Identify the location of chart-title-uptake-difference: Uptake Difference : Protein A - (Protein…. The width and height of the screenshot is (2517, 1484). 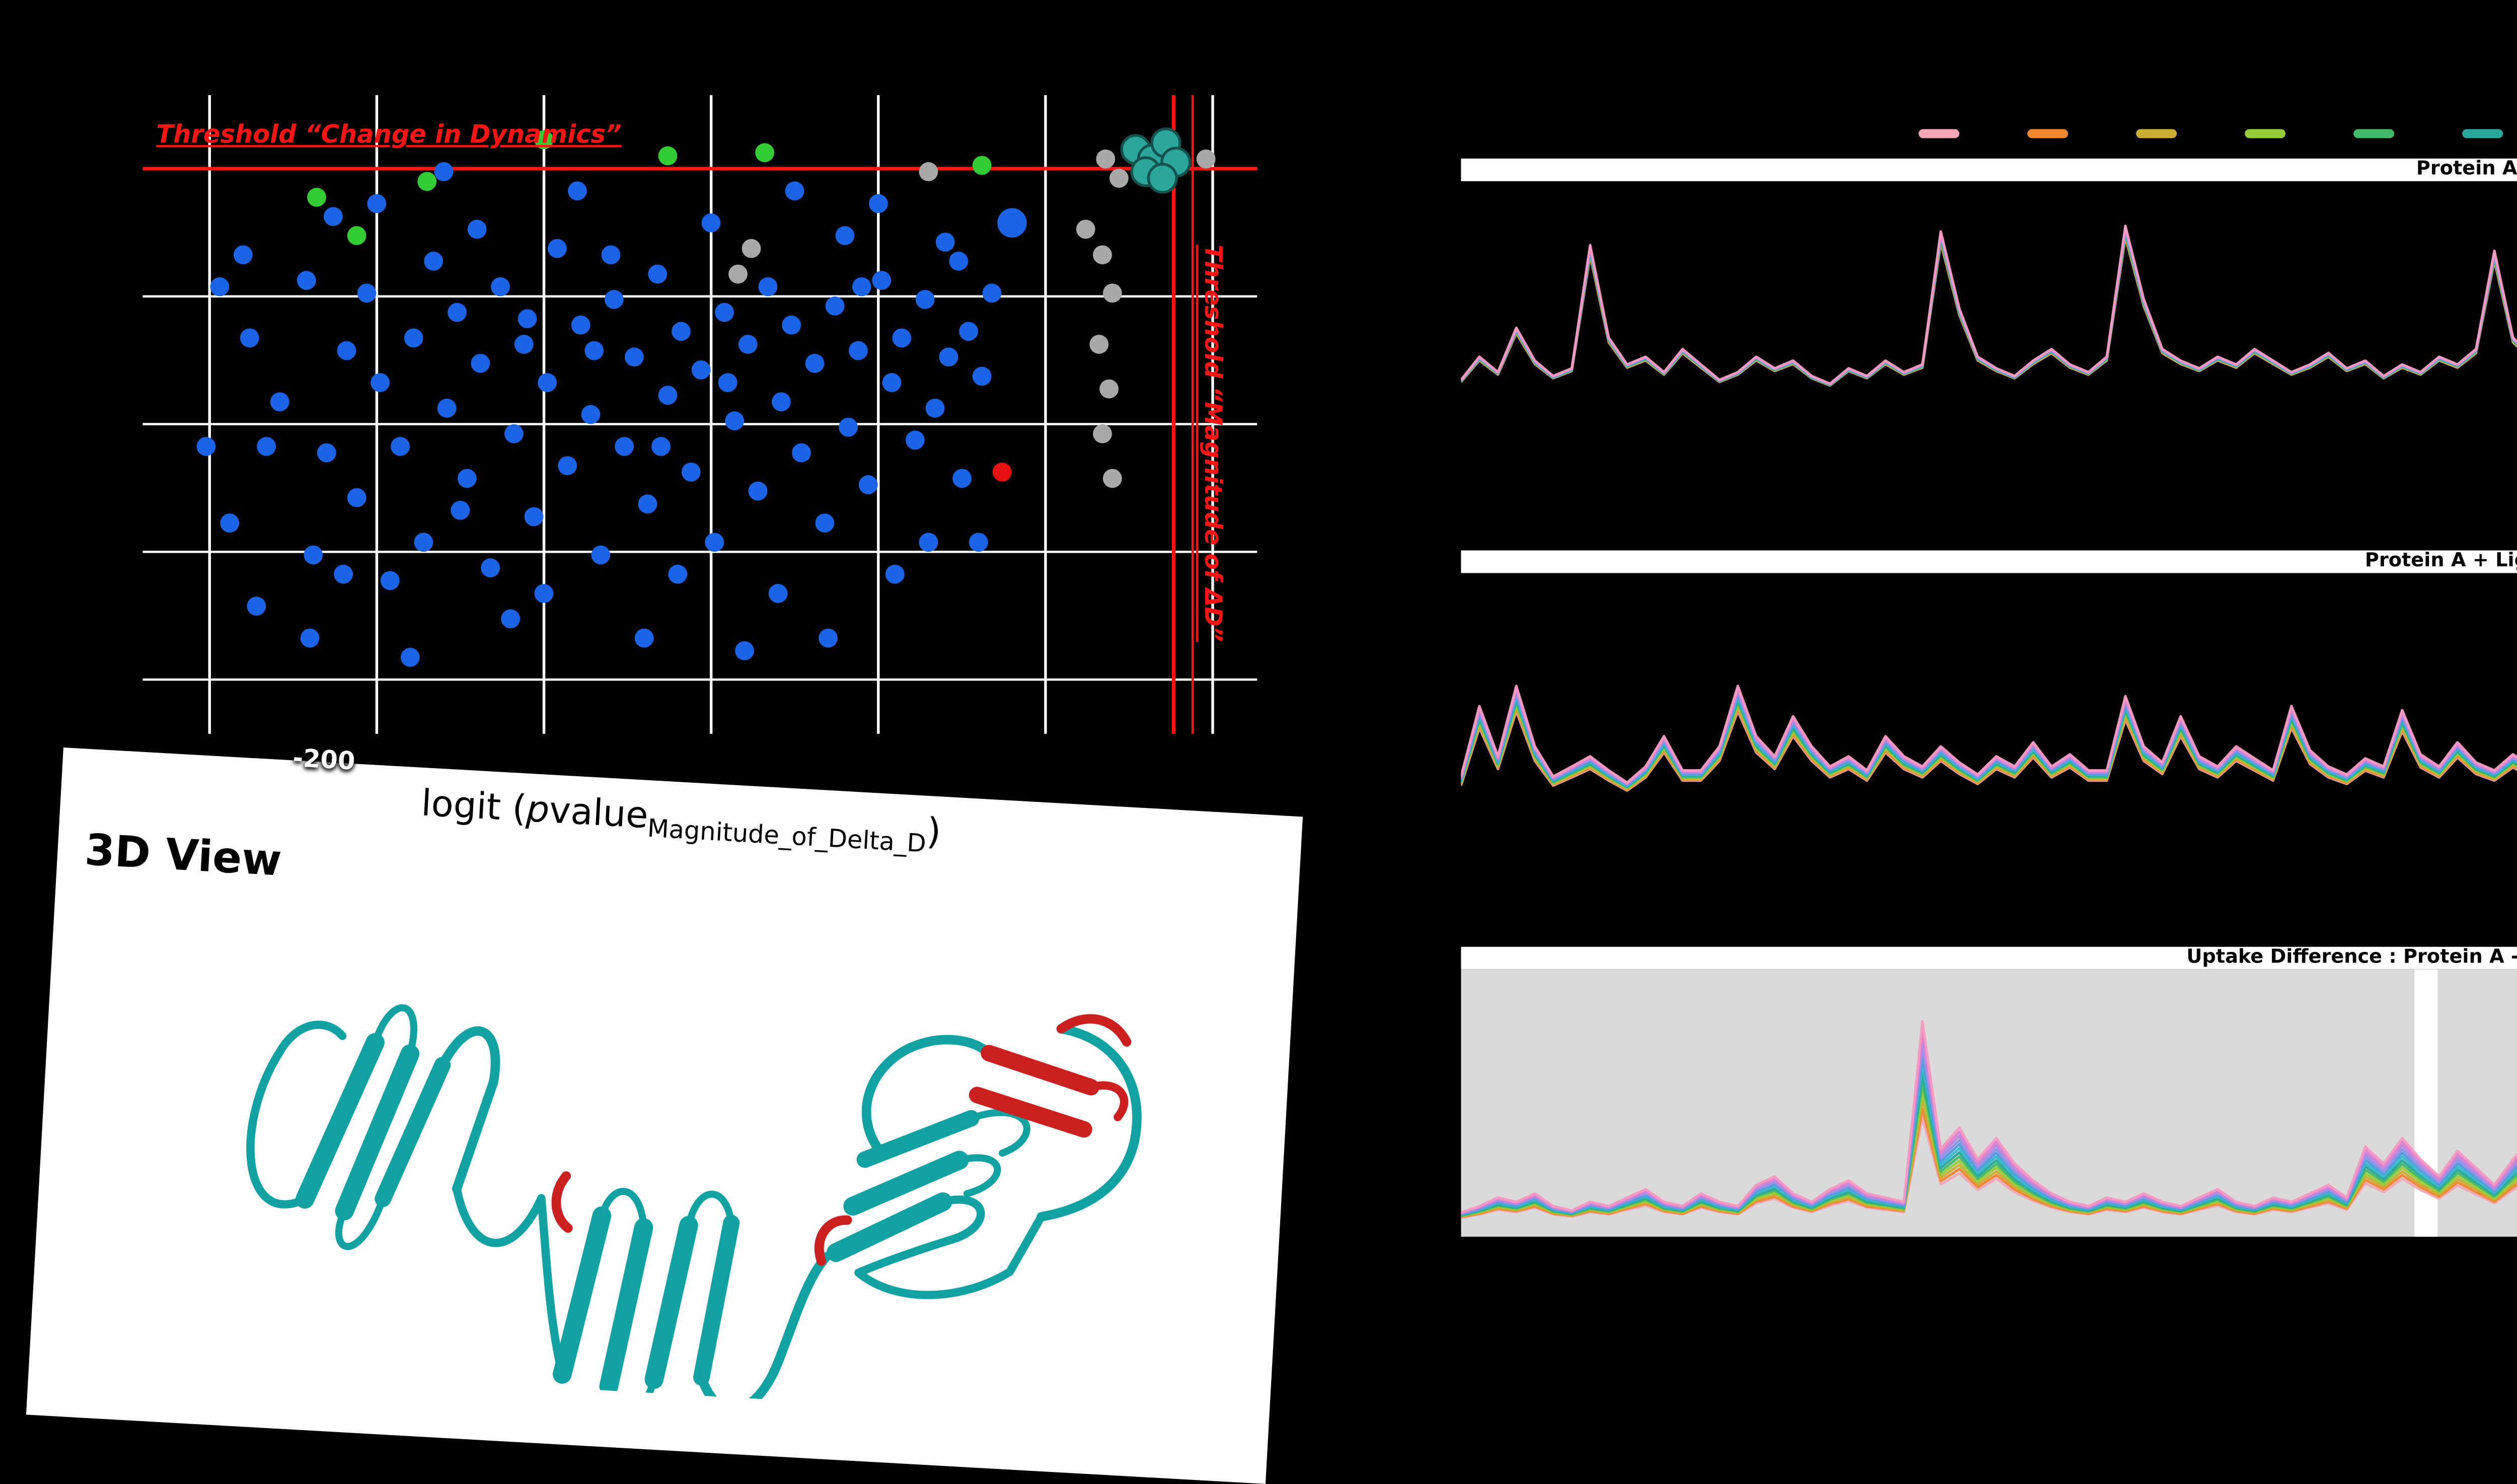
(2351, 958).